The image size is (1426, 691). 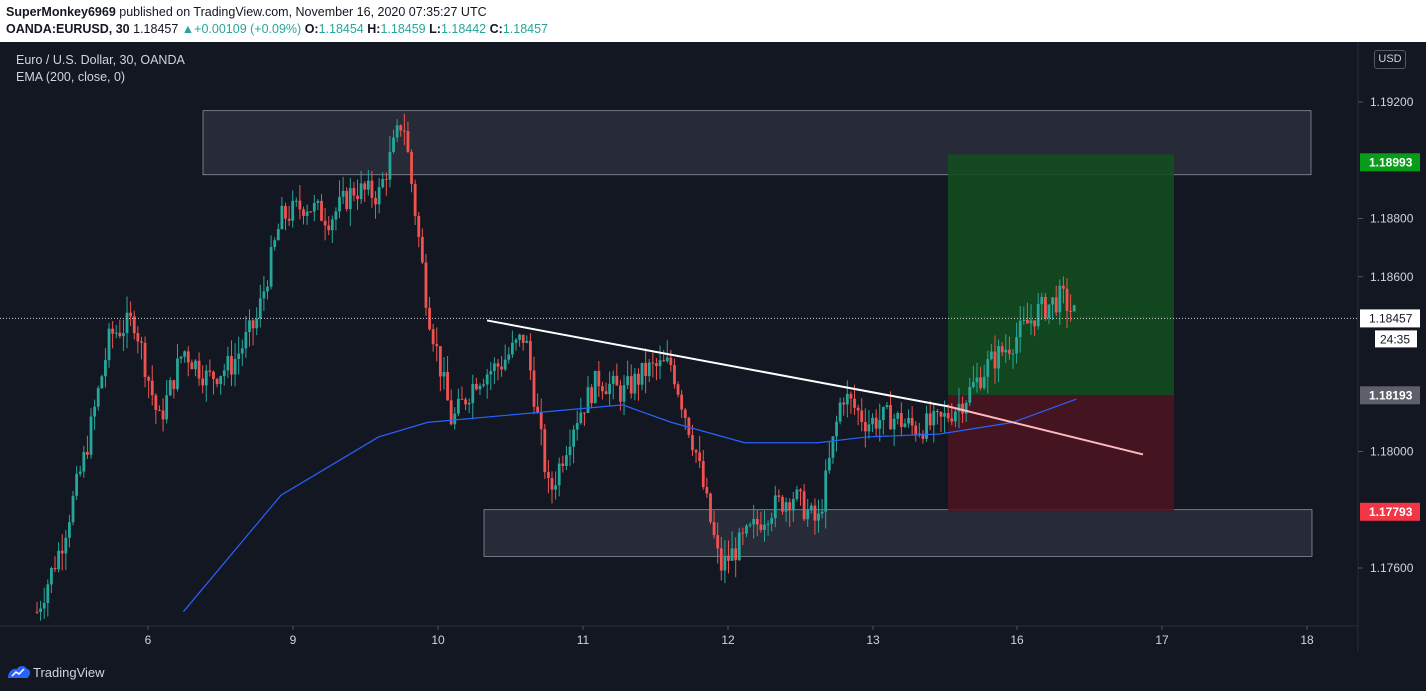 I want to click on time-tick-label: 16, so click(x=1017, y=640).